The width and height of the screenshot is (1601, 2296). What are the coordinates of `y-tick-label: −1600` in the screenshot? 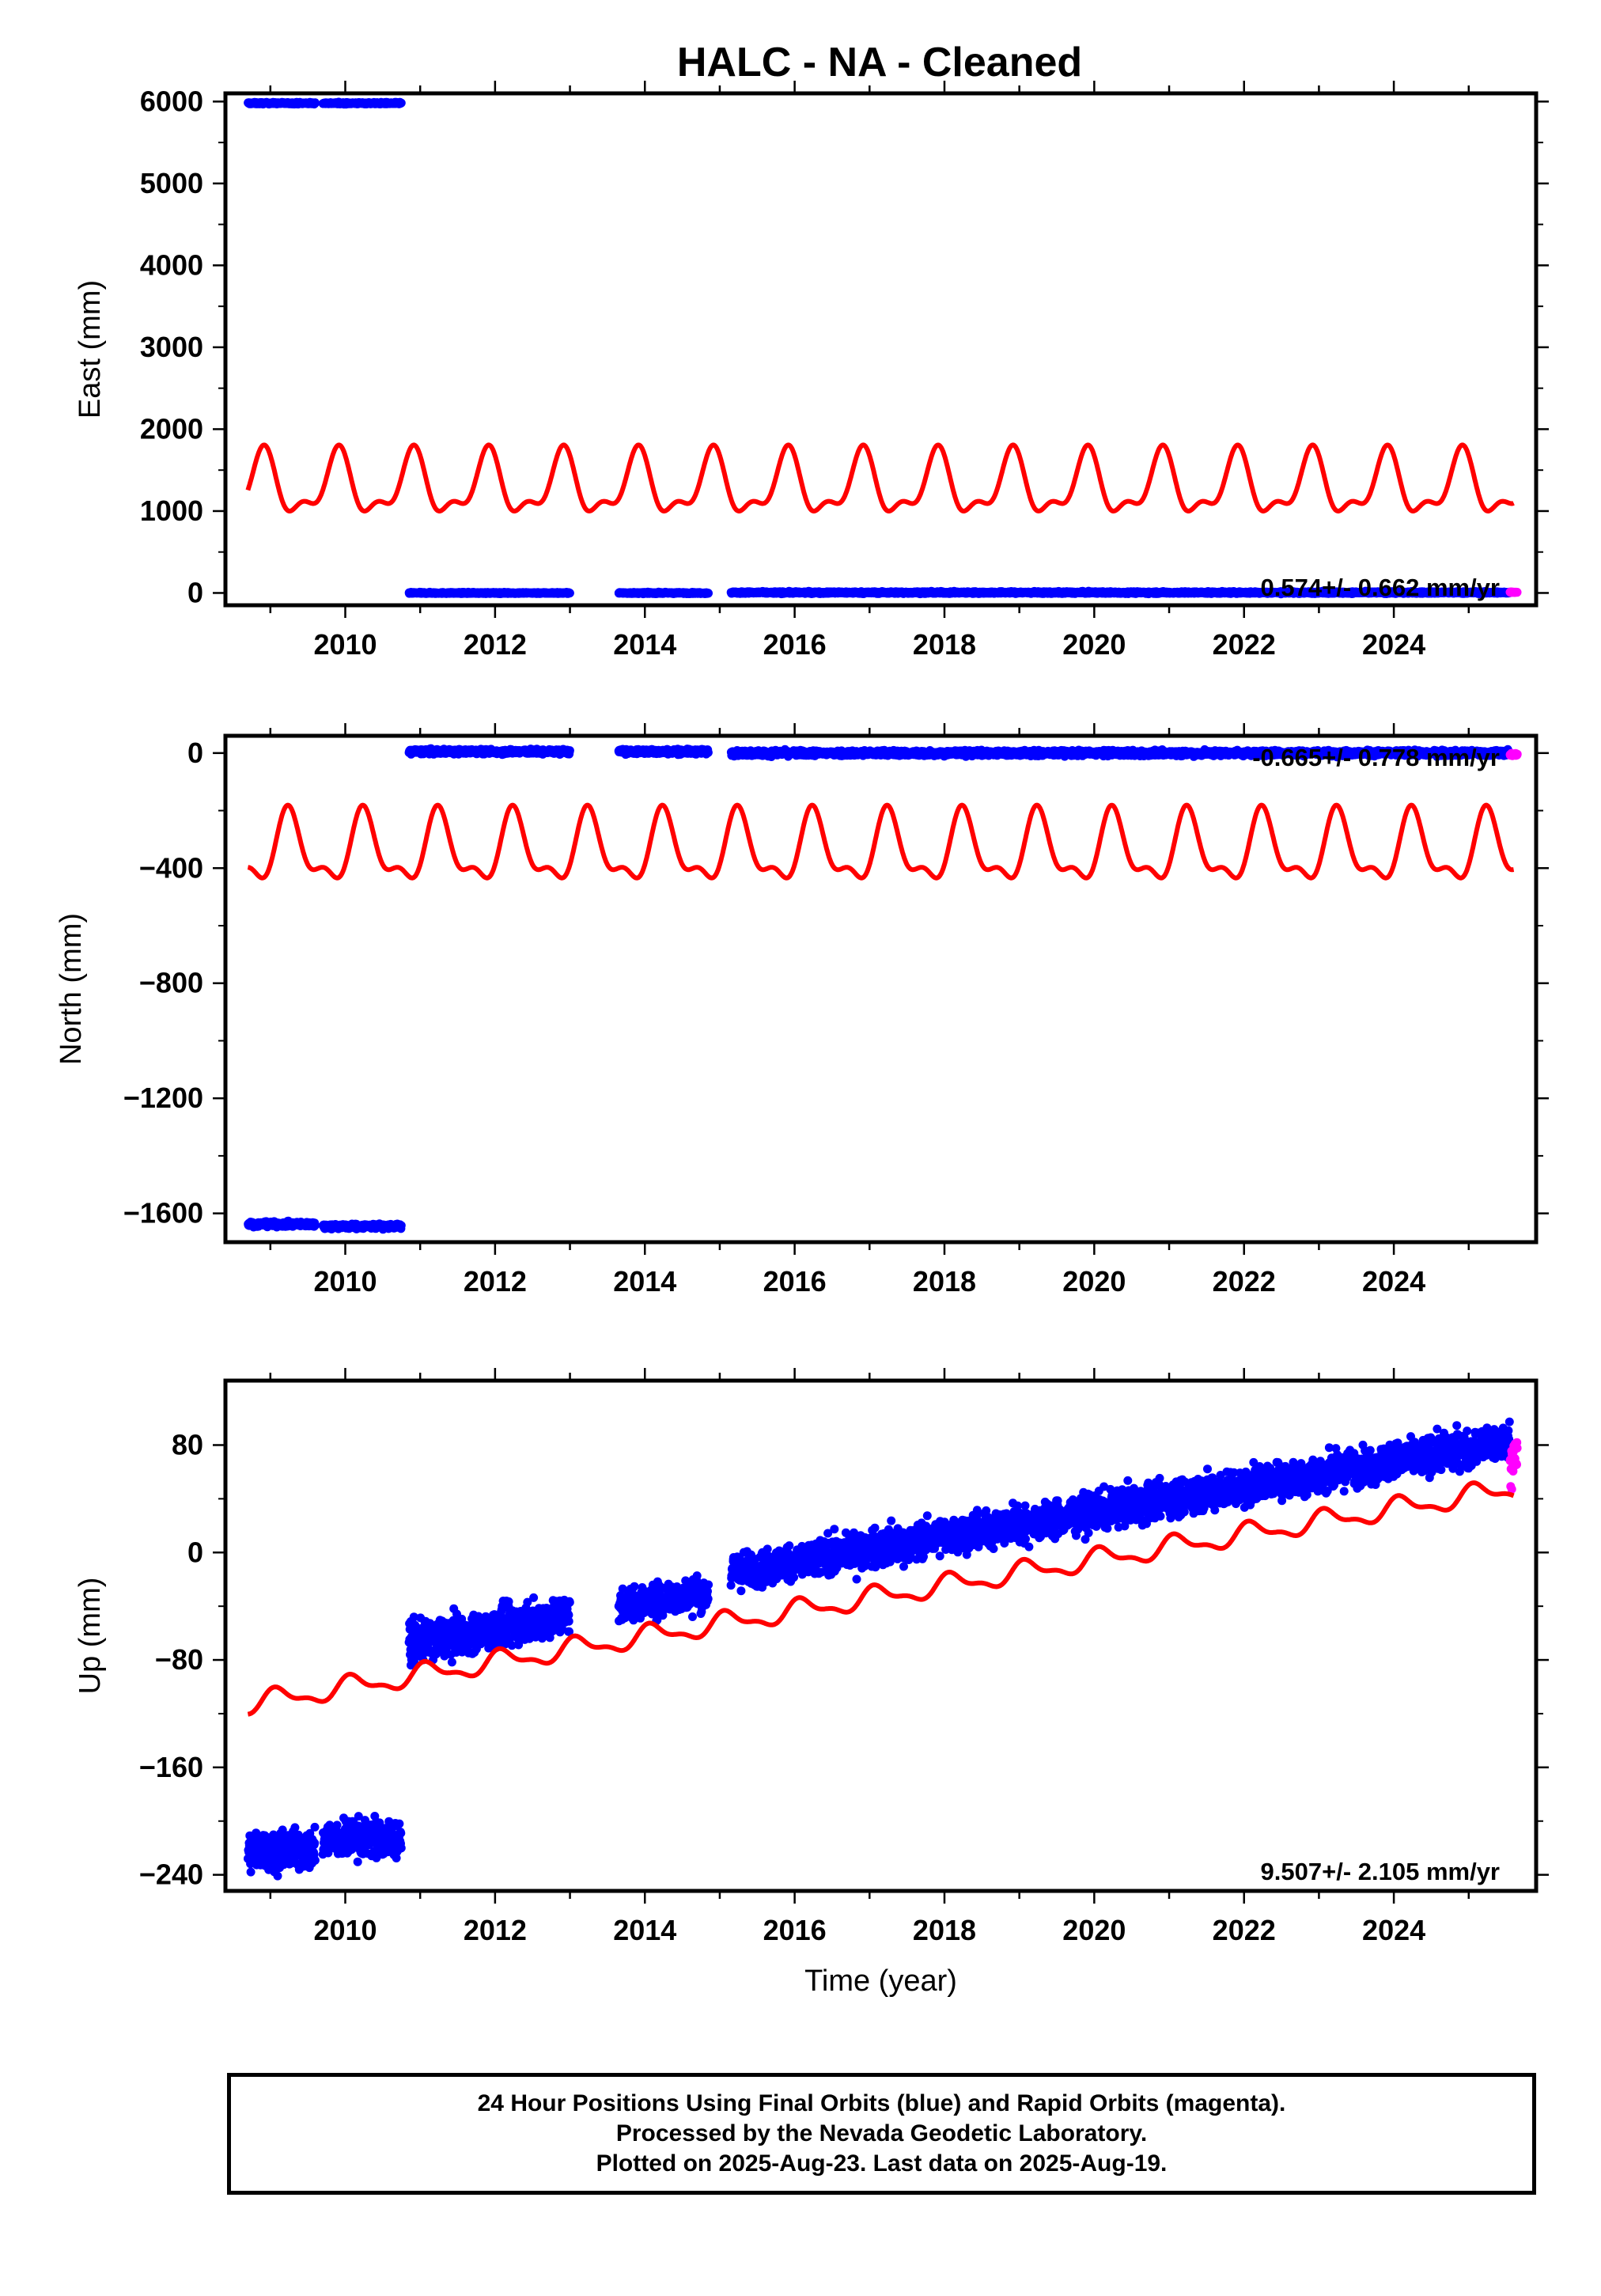 It's located at (163, 1213).